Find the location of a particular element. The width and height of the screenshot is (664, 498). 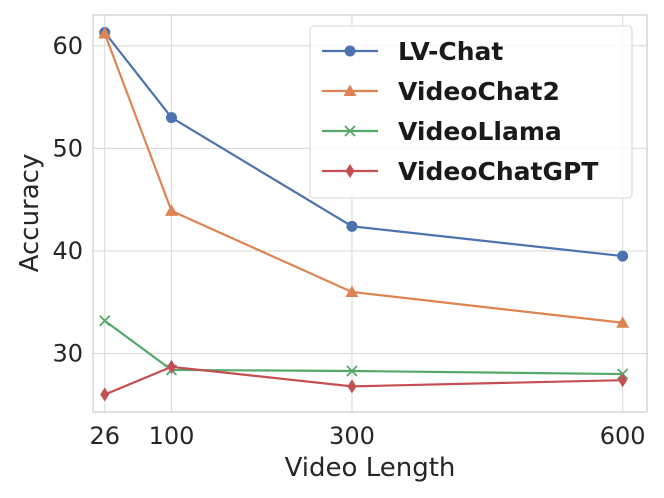

y-tick-label: 30 is located at coordinates (67, 354).